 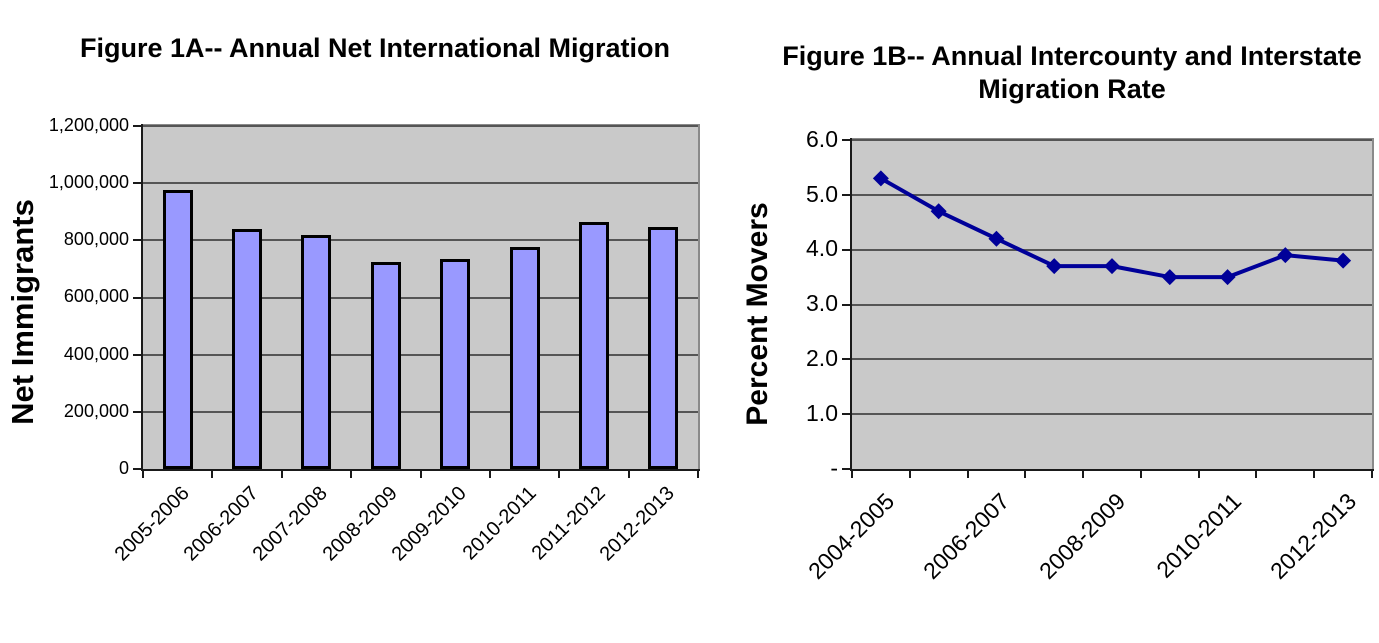 What do you see at coordinates (822, 193) in the screenshot?
I see `y-tick-label: 5.0` at bounding box center [822, 193].